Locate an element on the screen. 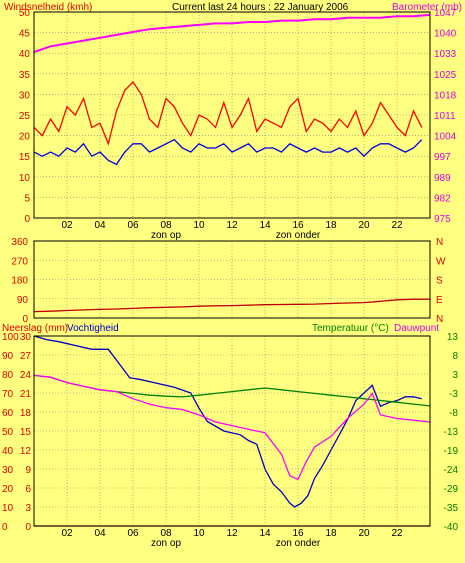  dewpoint-title: Dauwpunt is located at coordinates (416, 328).